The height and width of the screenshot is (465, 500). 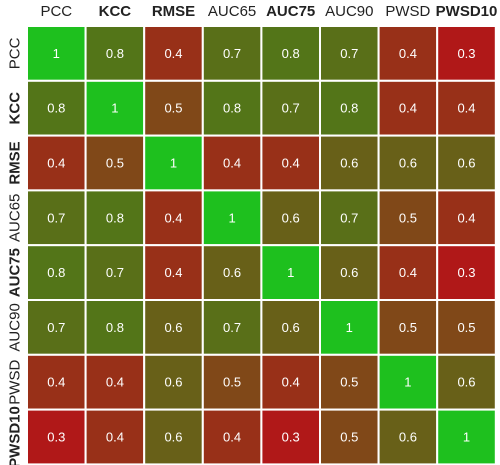 I want to click on heatmap-cell-pcc-auc90, so click(x=349, y=53).